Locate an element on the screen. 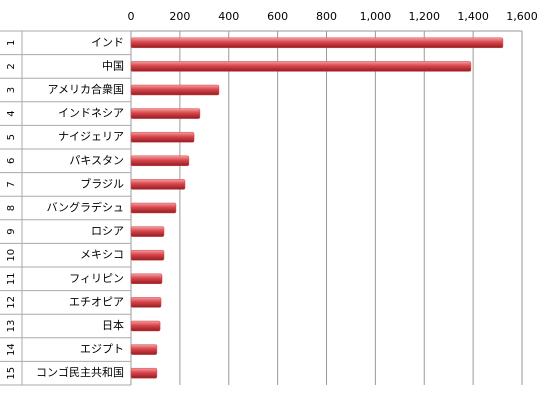 The image size is (546, 403). x-tick-label: 400 is located at coordinates (228, 16).